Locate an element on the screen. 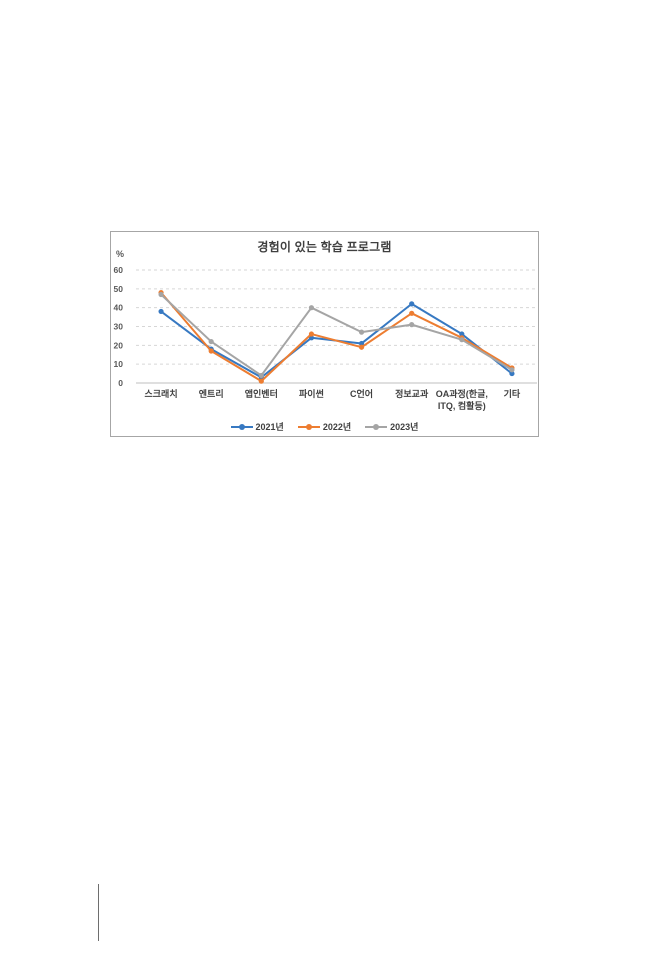 This screenshot has width=646, height=957. legend-label: 2022년 is located at coordinates (337, 427).